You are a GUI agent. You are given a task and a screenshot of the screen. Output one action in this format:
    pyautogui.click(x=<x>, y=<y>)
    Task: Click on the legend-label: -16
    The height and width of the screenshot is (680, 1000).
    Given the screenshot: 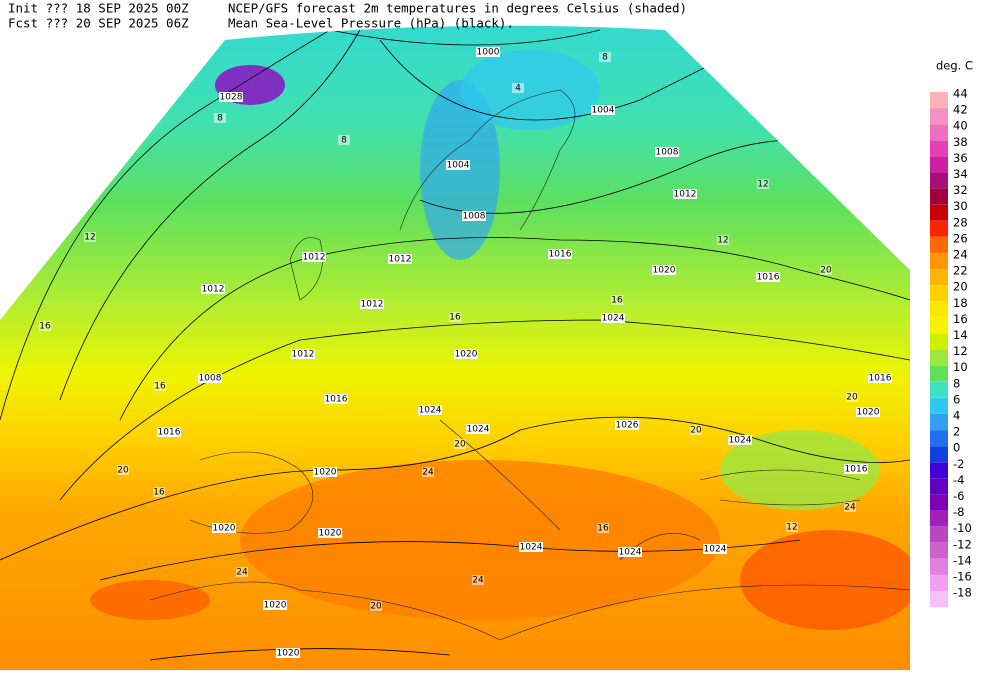 What is the action you would take?
    pyautogui.click(x=962, y=577)
    